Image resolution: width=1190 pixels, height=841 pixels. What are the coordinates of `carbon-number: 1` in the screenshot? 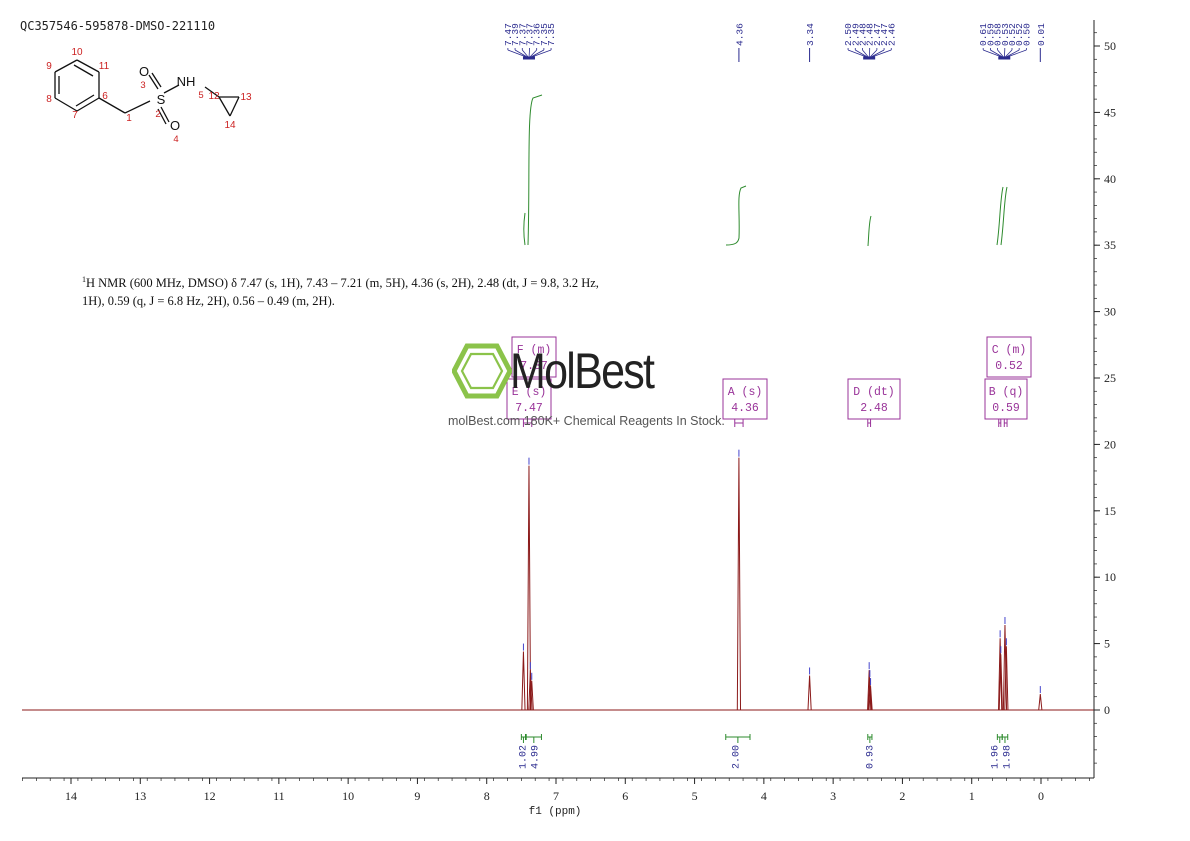 It's located at (129, 118).